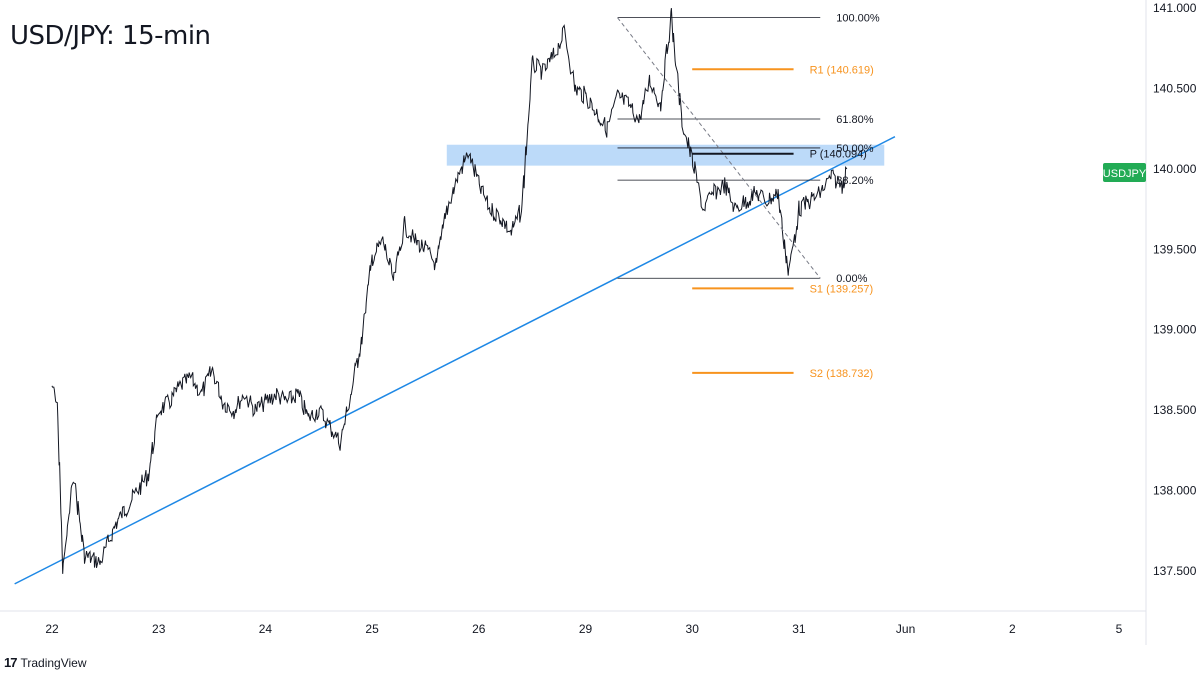  What do you see at coordinates (1175, 571) in the screenshot?
I see `y-tick-label: 137.500` at bounding box center [1175, 571].